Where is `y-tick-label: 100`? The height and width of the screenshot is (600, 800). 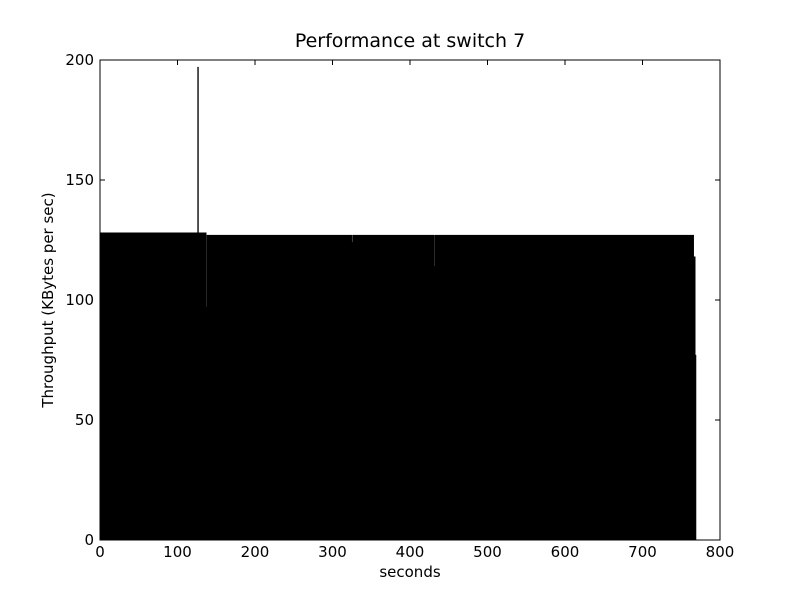 y-tick-label: 100 is located at coordinates (79, 300).